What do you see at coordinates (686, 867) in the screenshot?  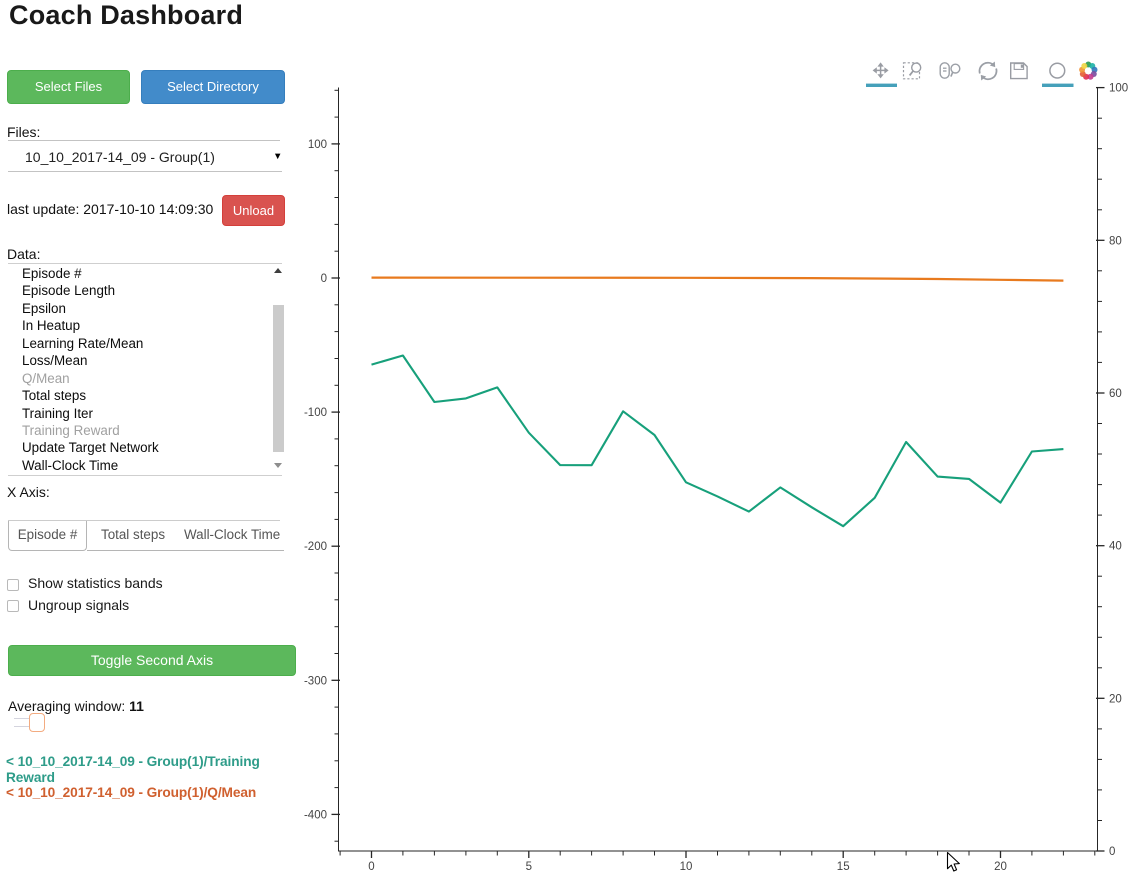 I see `svg-text: 10` at bounding box center [686, 867].